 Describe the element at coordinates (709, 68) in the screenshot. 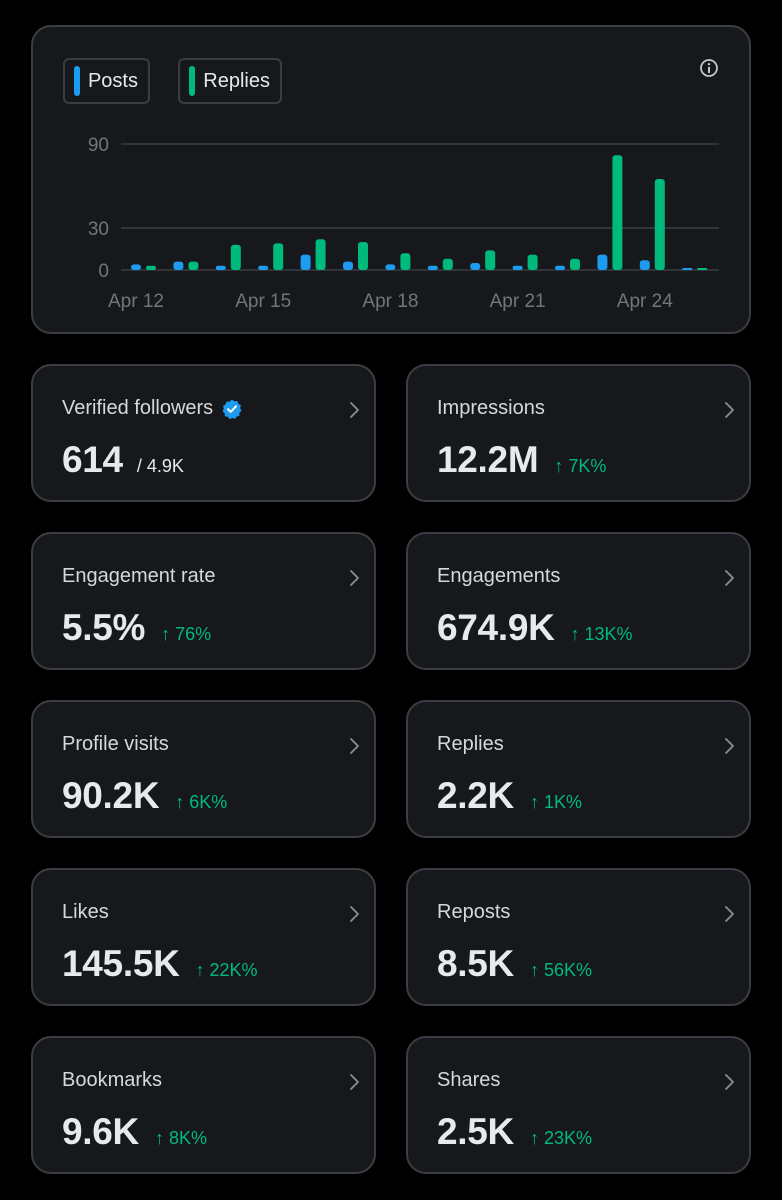

I see `info-icon` at that location.